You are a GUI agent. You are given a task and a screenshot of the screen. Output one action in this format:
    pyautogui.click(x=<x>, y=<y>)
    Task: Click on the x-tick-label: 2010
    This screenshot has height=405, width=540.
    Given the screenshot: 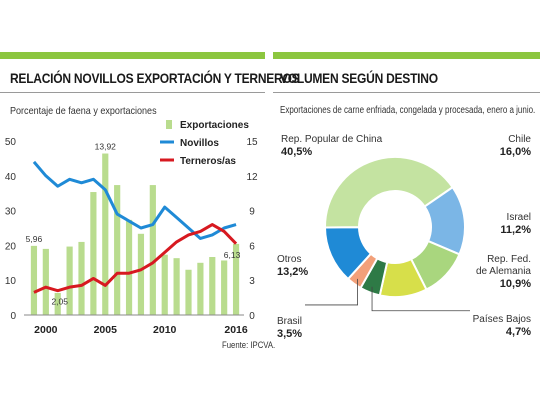 What is the action you would take?
    pyautogui.click(x=165, y=330)
    